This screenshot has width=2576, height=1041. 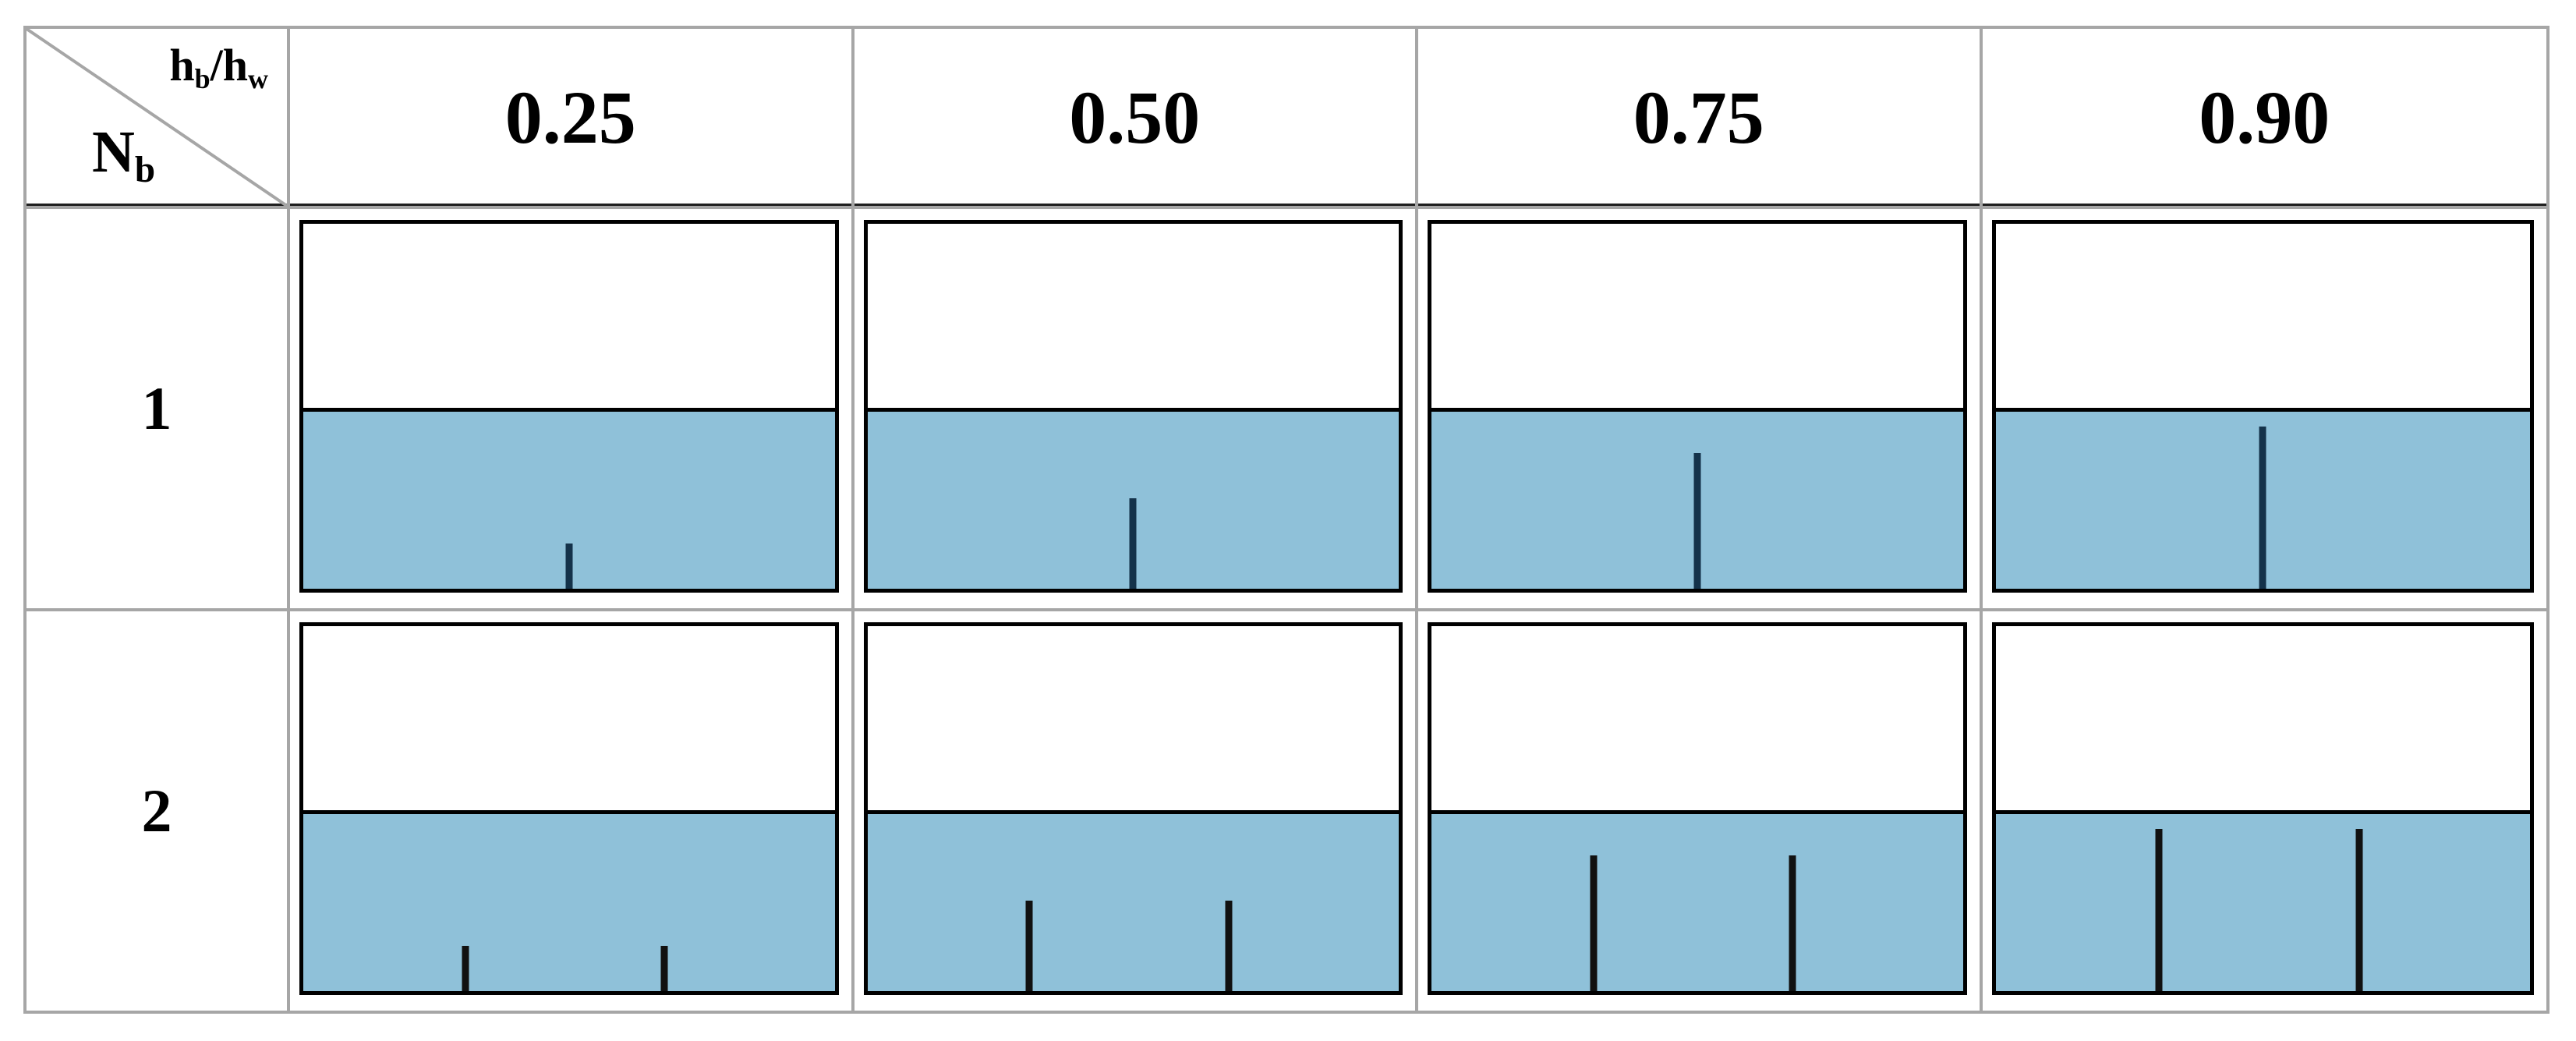 I want to click on tank-cell-r1-c0.75, so click(x=1700, y=410).